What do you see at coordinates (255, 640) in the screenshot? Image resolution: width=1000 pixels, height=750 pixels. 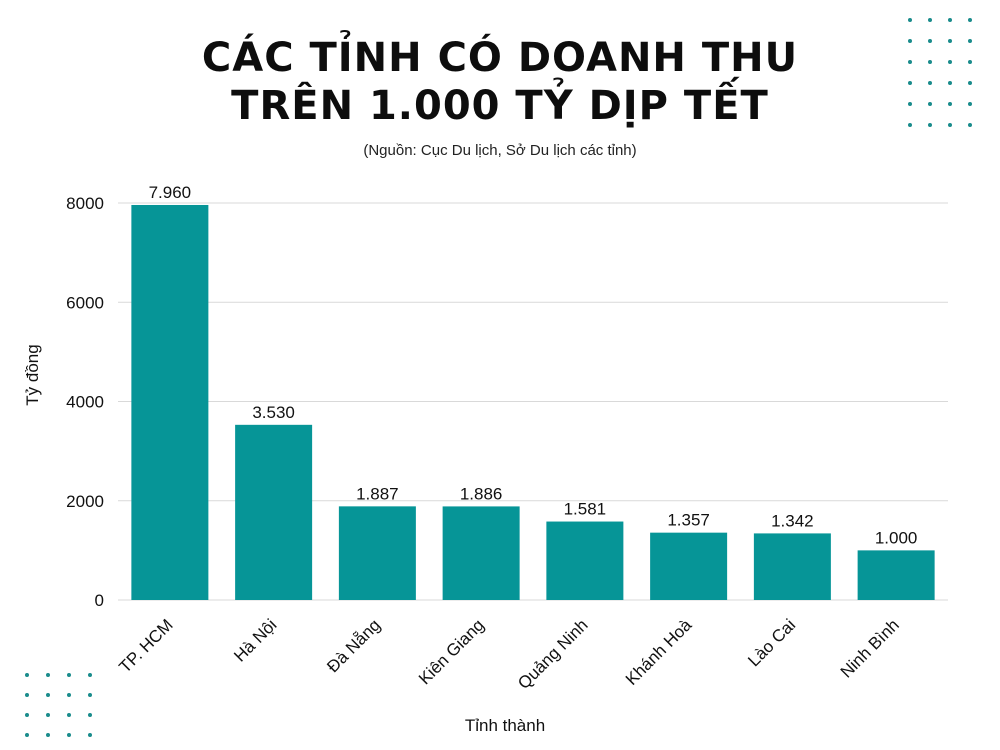 I see `x-tick-label: Hà Nội` at bounding box center [255, 640].